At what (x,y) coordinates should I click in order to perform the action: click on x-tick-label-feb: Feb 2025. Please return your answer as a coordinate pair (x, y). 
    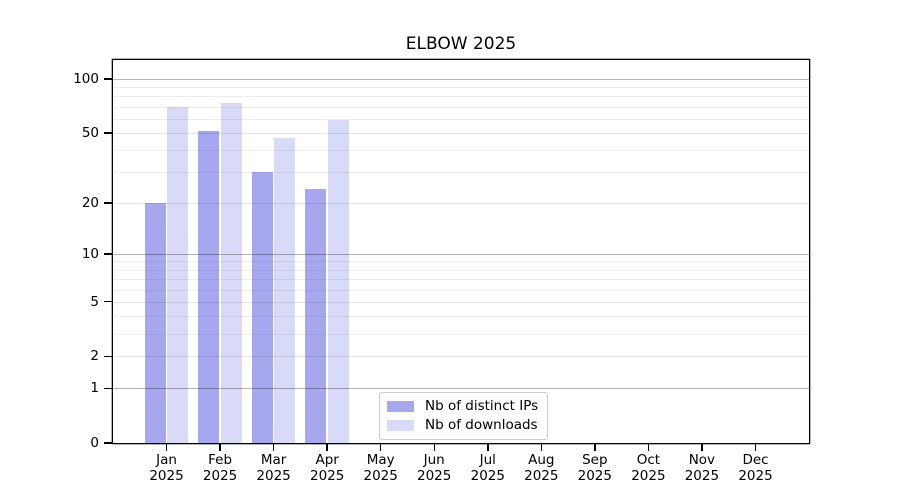
    Looking at the image, I should click on (220, 468).